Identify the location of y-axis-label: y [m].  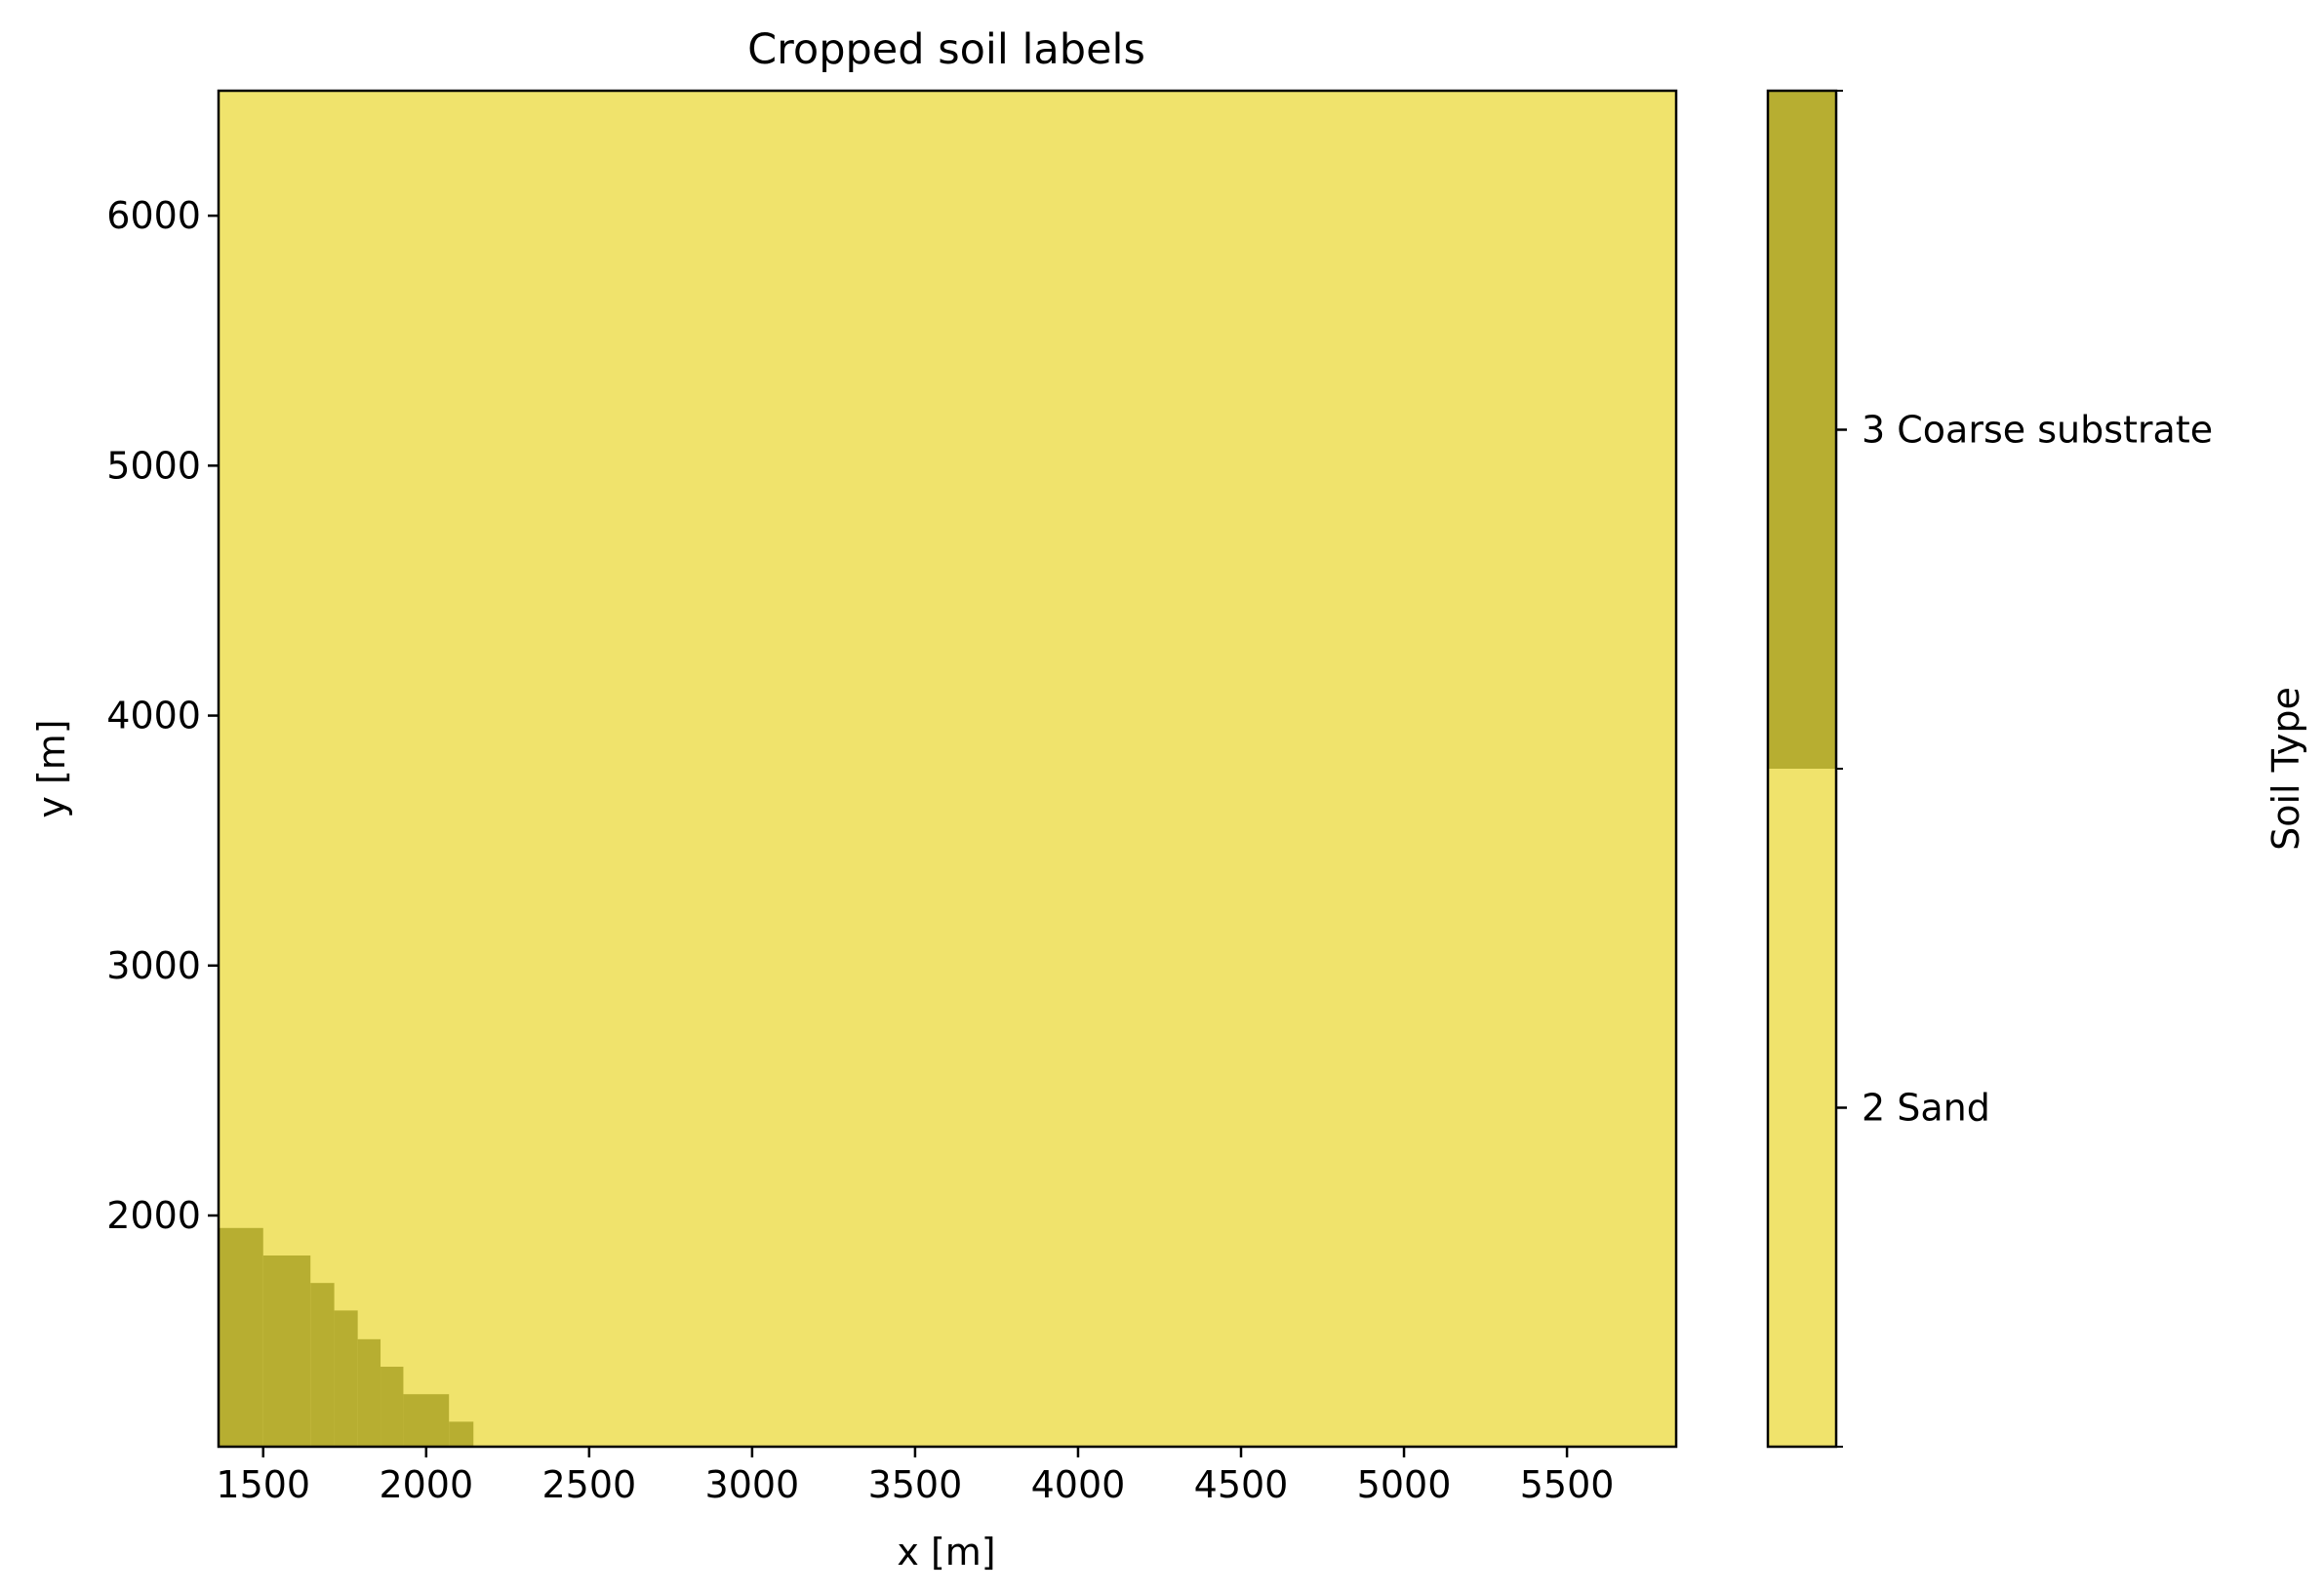
(51, 768).